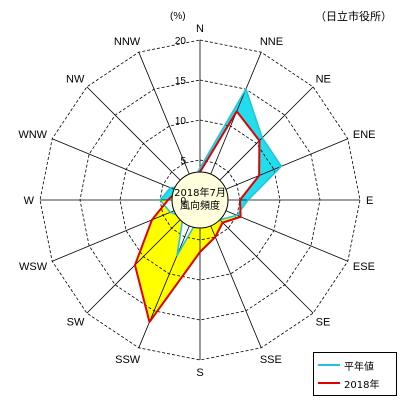 Image resolution: width=400 pixels, height=400 pixels. Describe the element at coordinates (199, 373) in the screenshot. I see `direction-label-s: S` at that location.